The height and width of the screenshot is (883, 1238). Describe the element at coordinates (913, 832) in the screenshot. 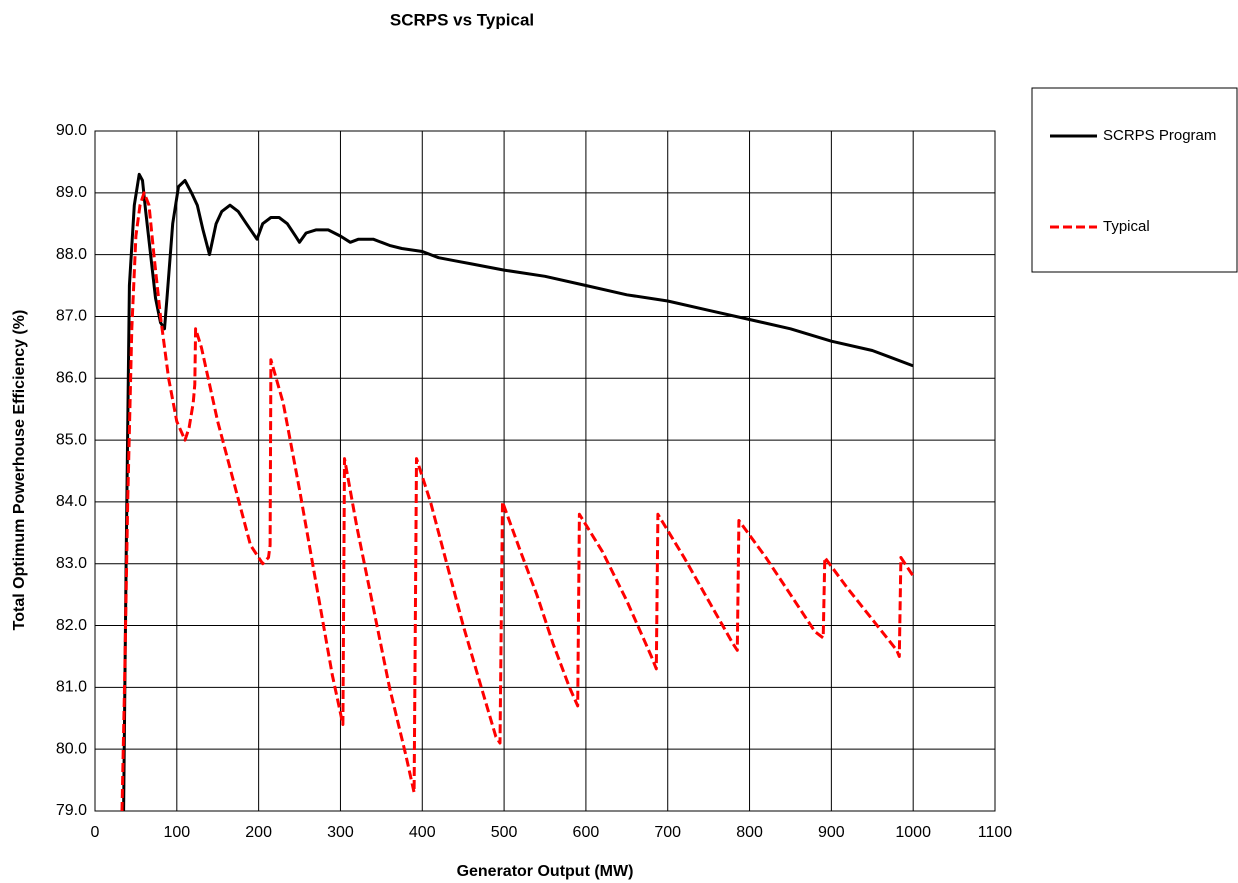

I see `x-tick-label: 1000` at that location.